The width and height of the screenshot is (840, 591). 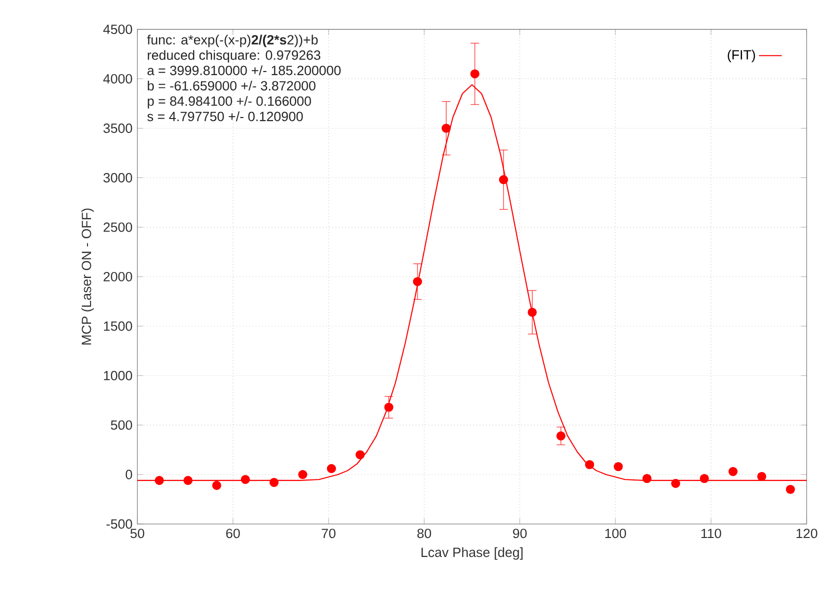 What do you see at coordinates (741, 56) in the screenshot?
I see `legend-label: (FIT)` at bounding box center [741, 56].